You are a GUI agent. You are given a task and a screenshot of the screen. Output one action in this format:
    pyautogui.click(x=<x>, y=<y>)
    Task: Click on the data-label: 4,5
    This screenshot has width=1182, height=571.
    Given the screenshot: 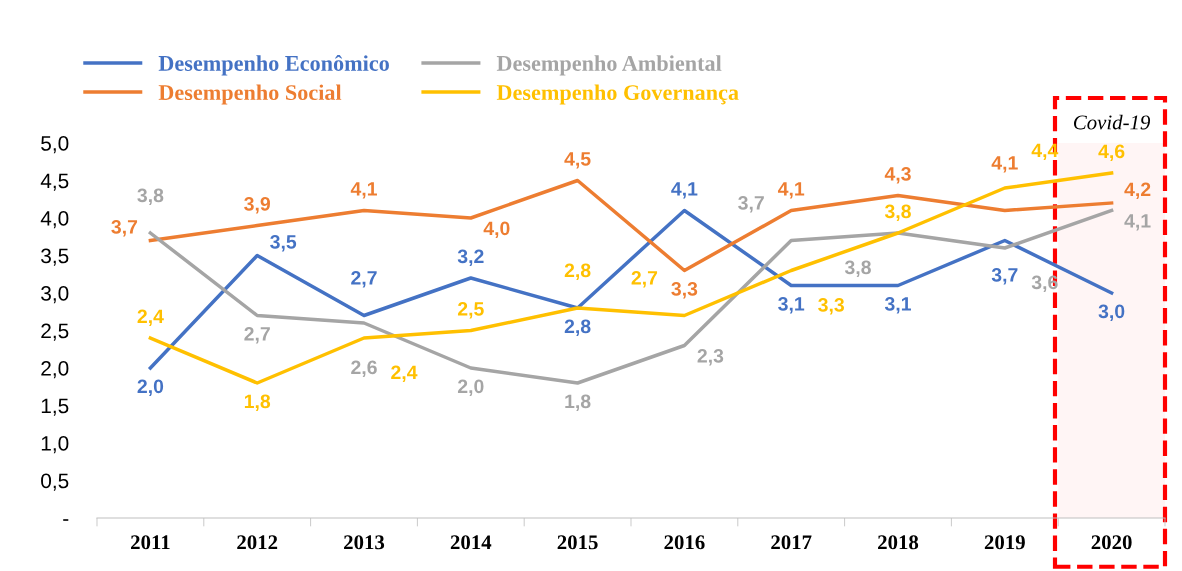 What is the action you would take?
    pyautogui.click(x=577, y=160)
    